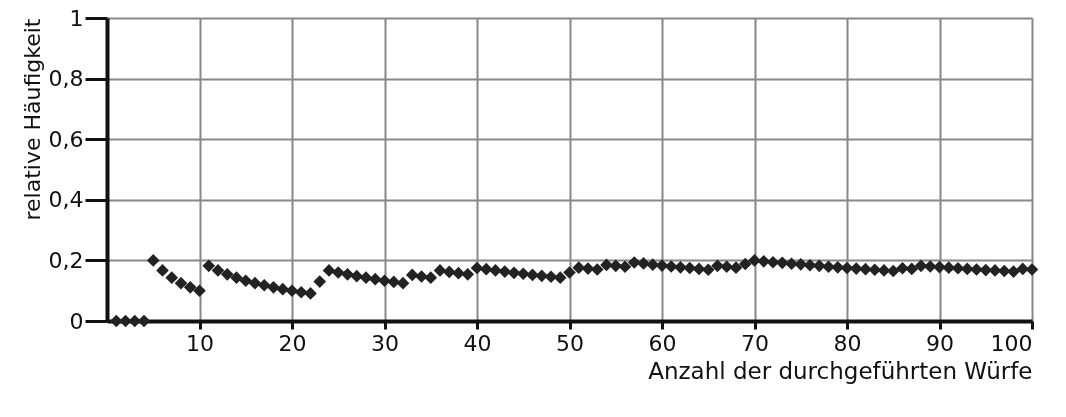 This screenshot has height=417, width=1066. I want to click on x-tick-label: 100, so click(1011, 343).